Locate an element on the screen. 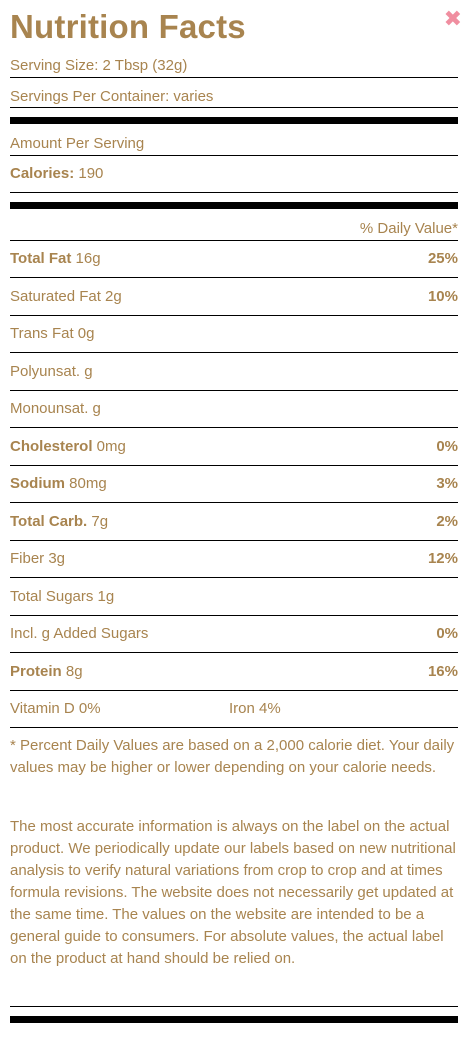 The width and height of the screenshot is (470, 1054). nutrient-label: Trans Fat 0g is located at coordinates (52, 333).